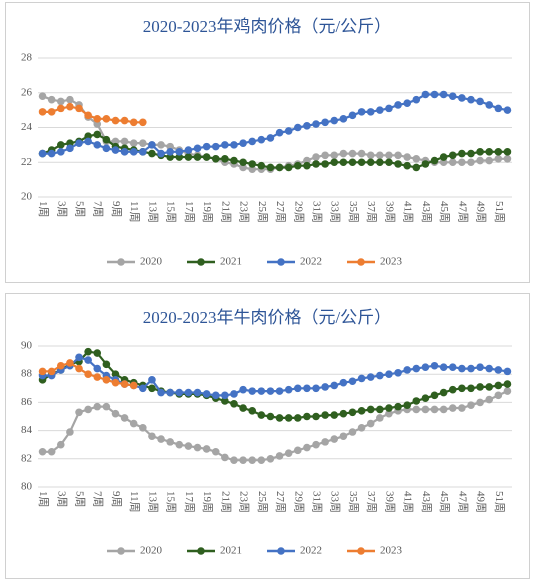 The image size is (535, 581). I want to click on legend-label: 2023, so click(391, 551).